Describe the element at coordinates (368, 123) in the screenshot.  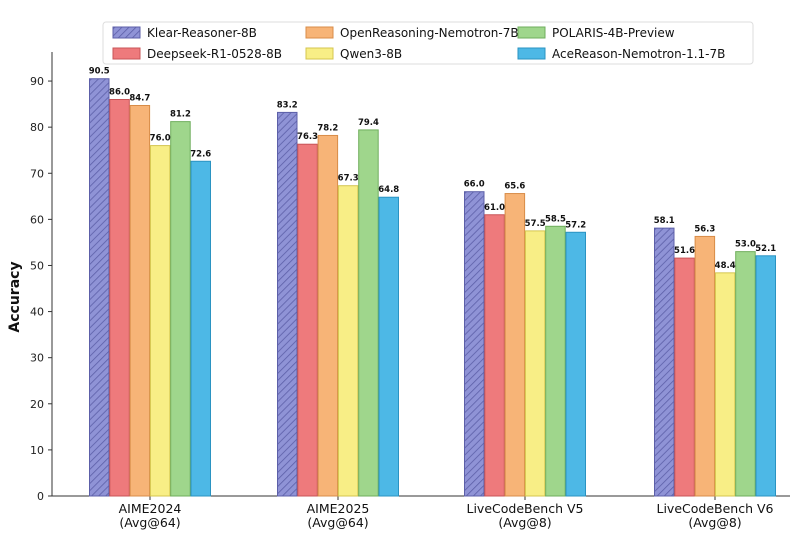
I see `data-label: 79.4` at that location.